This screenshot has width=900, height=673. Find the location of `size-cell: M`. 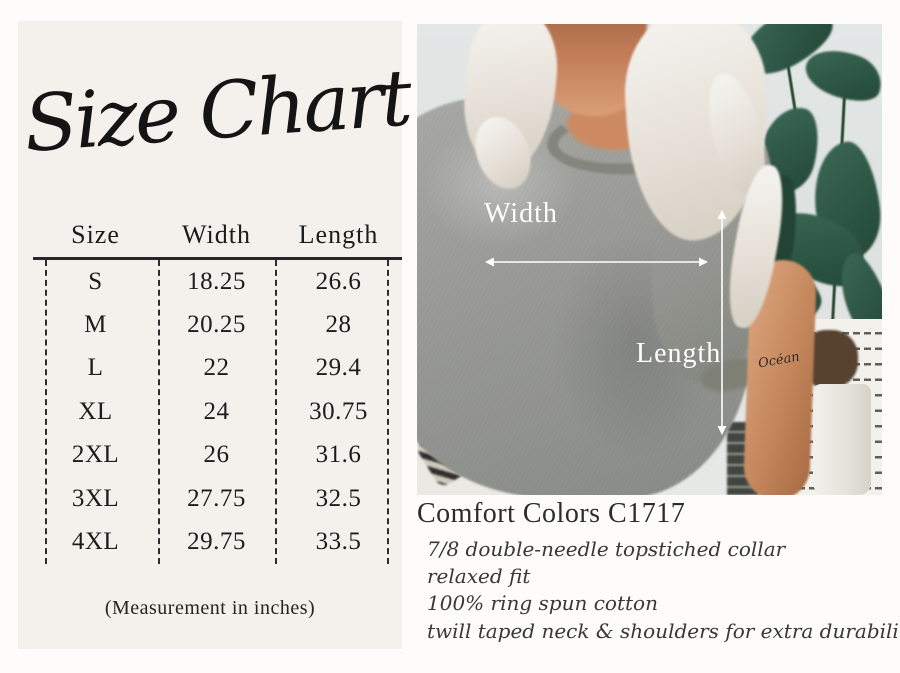

size-cell: M is located at coordinates (95, 325).